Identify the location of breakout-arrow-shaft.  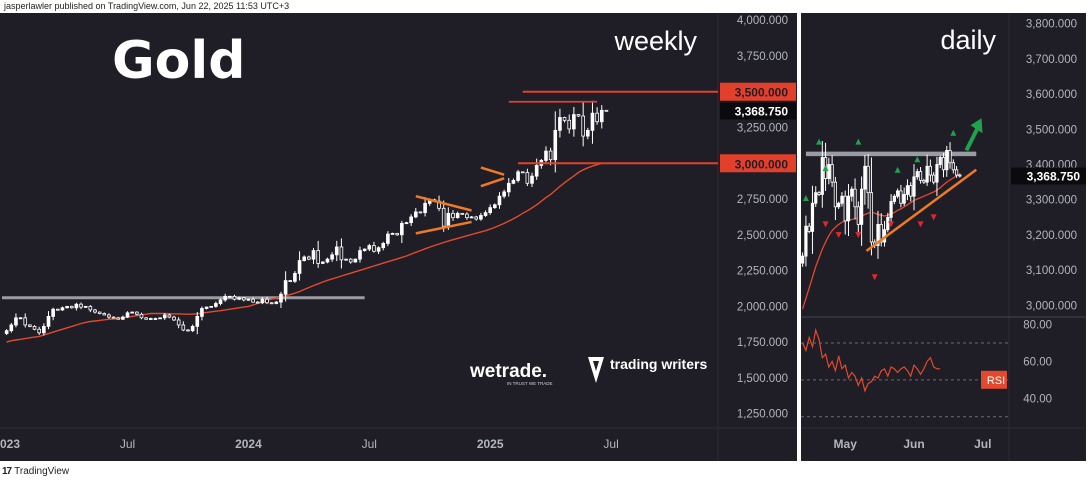
(972, 139).